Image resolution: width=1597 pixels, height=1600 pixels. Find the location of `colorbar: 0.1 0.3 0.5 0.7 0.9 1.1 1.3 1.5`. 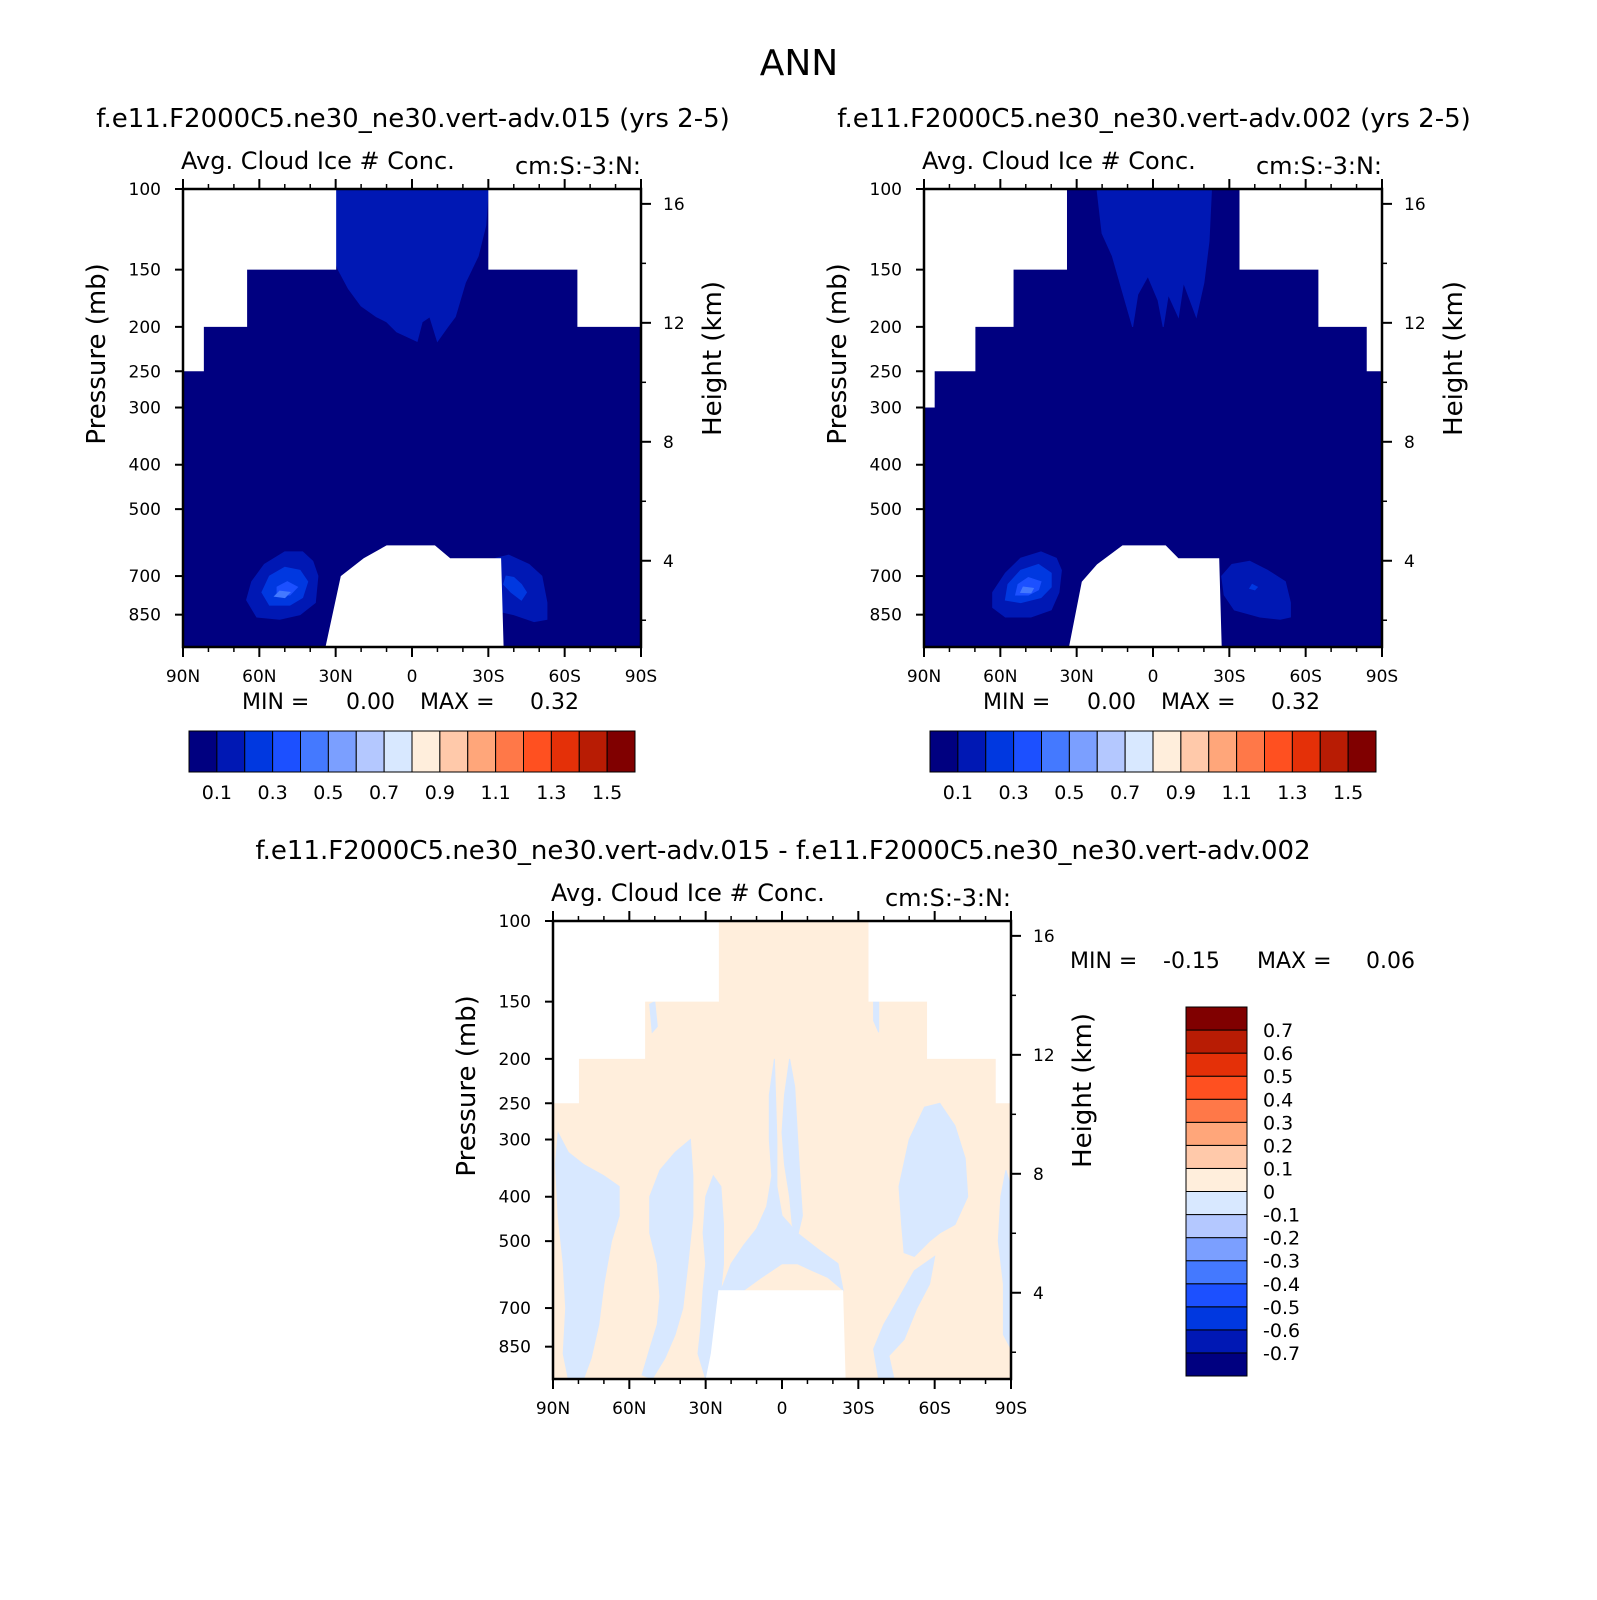

colorbar: 0.1 0.3 0.5 0.7 0.9 1.1 1.3 1.5 is located at coordinates (1153, 767).